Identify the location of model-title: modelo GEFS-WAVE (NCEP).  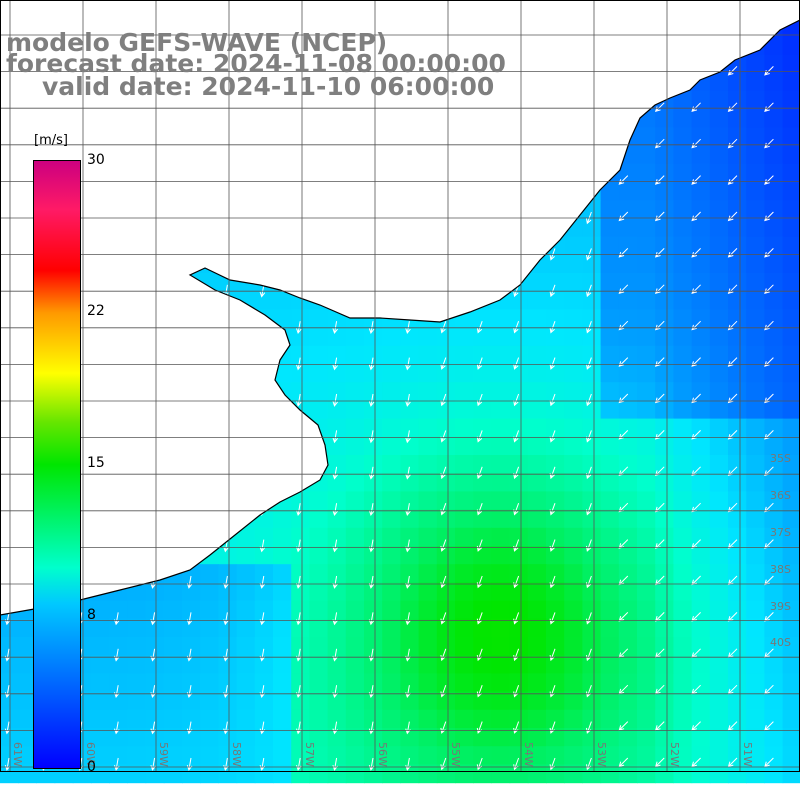
(197, 42).